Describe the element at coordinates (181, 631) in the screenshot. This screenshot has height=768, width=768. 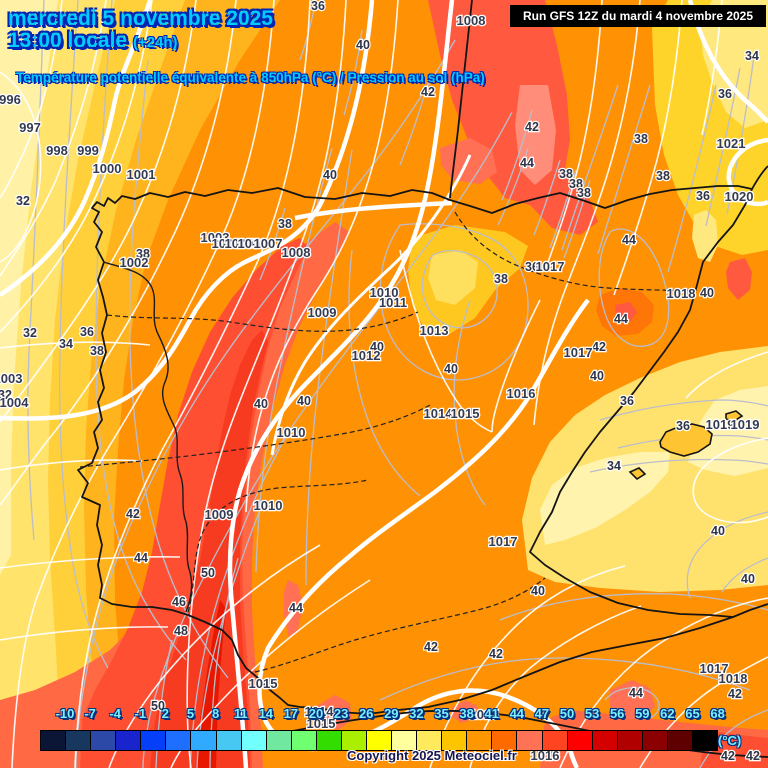
I see `theta-e-contour-label: 48` at that location.